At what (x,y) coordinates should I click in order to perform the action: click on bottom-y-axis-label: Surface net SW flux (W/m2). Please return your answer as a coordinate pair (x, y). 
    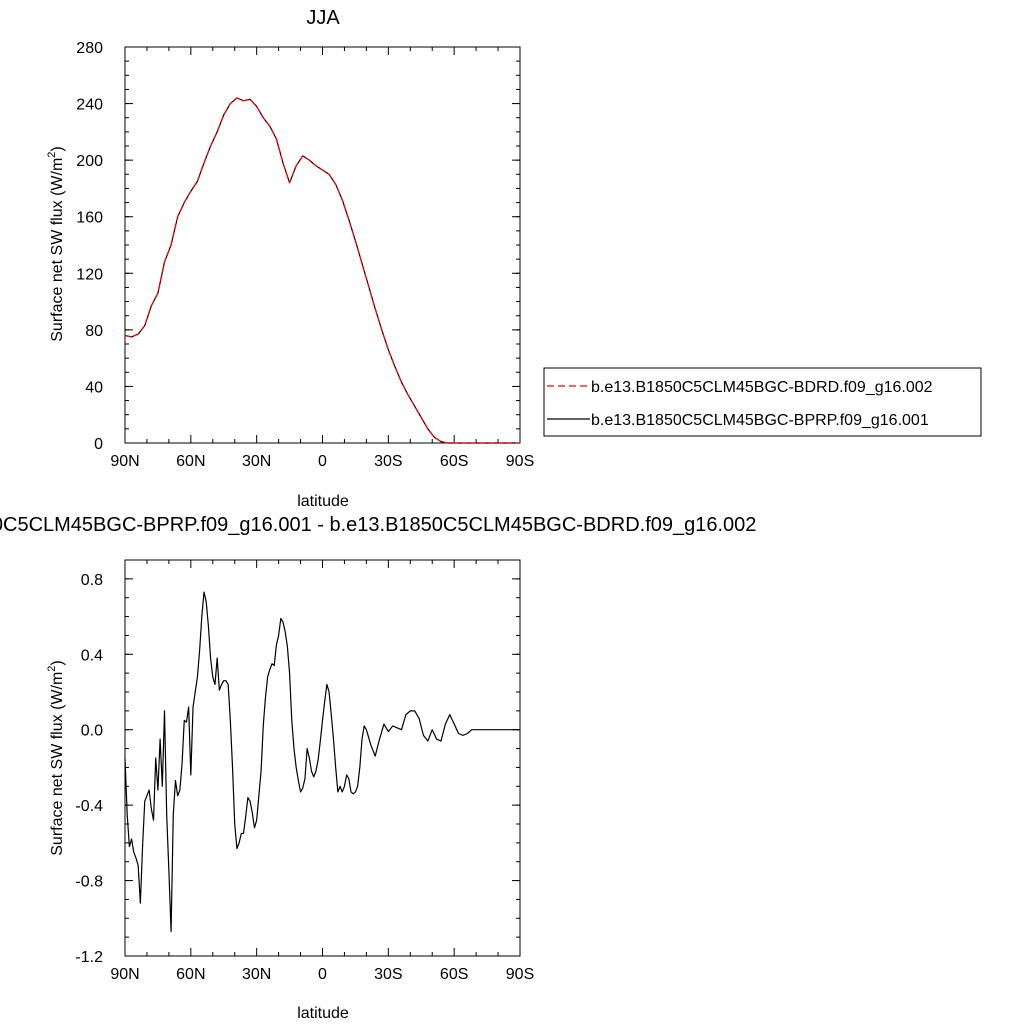
    Looking at the image, I should click on (56, 758).